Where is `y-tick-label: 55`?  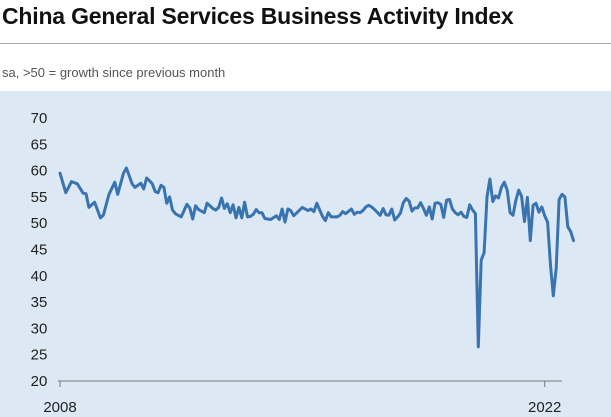 y-tick-label: 55 is located at coordinates (39, 197).